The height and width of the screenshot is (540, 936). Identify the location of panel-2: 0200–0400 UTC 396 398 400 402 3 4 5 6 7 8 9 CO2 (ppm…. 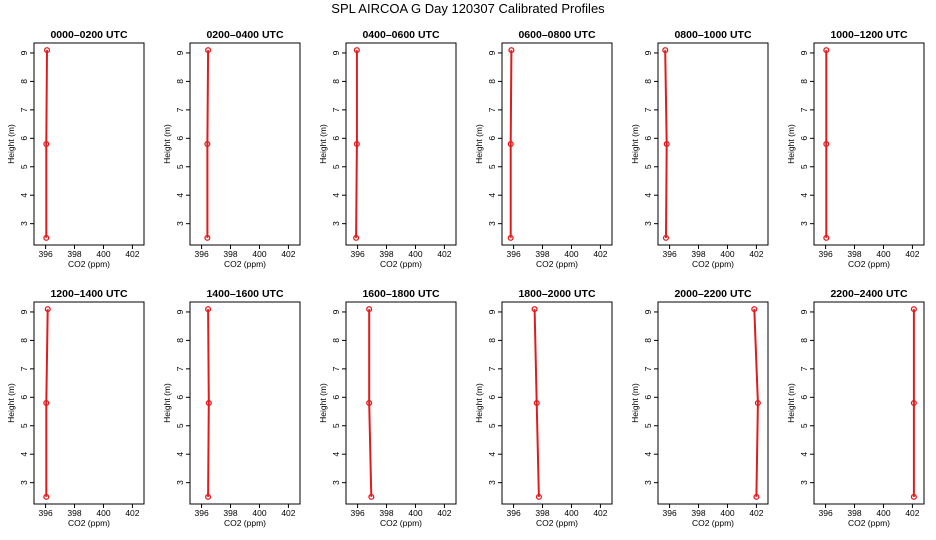
(231, 149).